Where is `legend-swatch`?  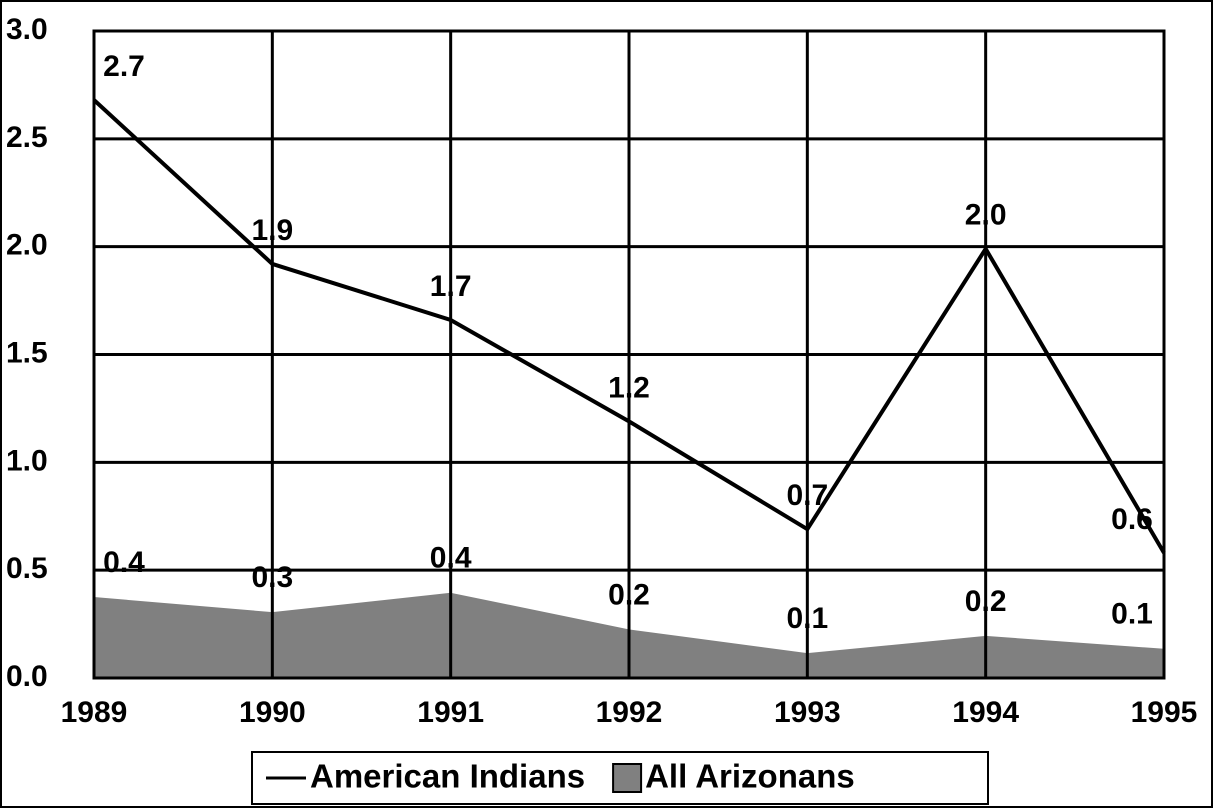 legend-swatch is located at coordinates (627, 778).